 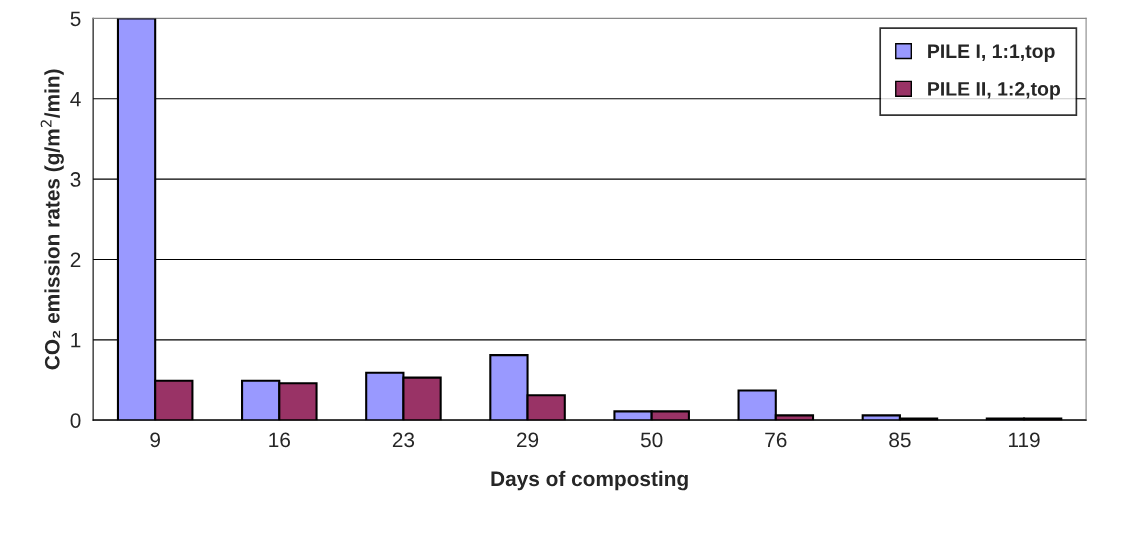 What do you see at coordinates (52, 219) in the screenshot?
I see `y-axis-title: CO₂ emission rates (g/m$^{2}$/min)` at bounding box center [52, 219].